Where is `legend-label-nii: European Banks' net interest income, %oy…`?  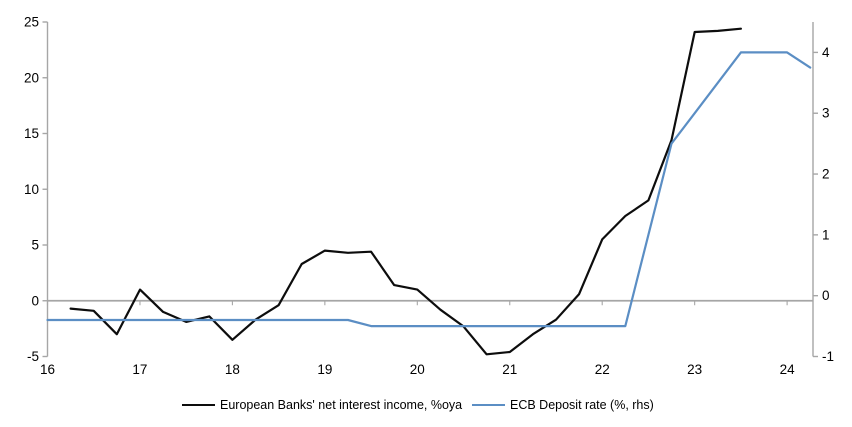 legend-label-nii: European Banks' net interest income, %oy… is located at coordinates (341, 405).